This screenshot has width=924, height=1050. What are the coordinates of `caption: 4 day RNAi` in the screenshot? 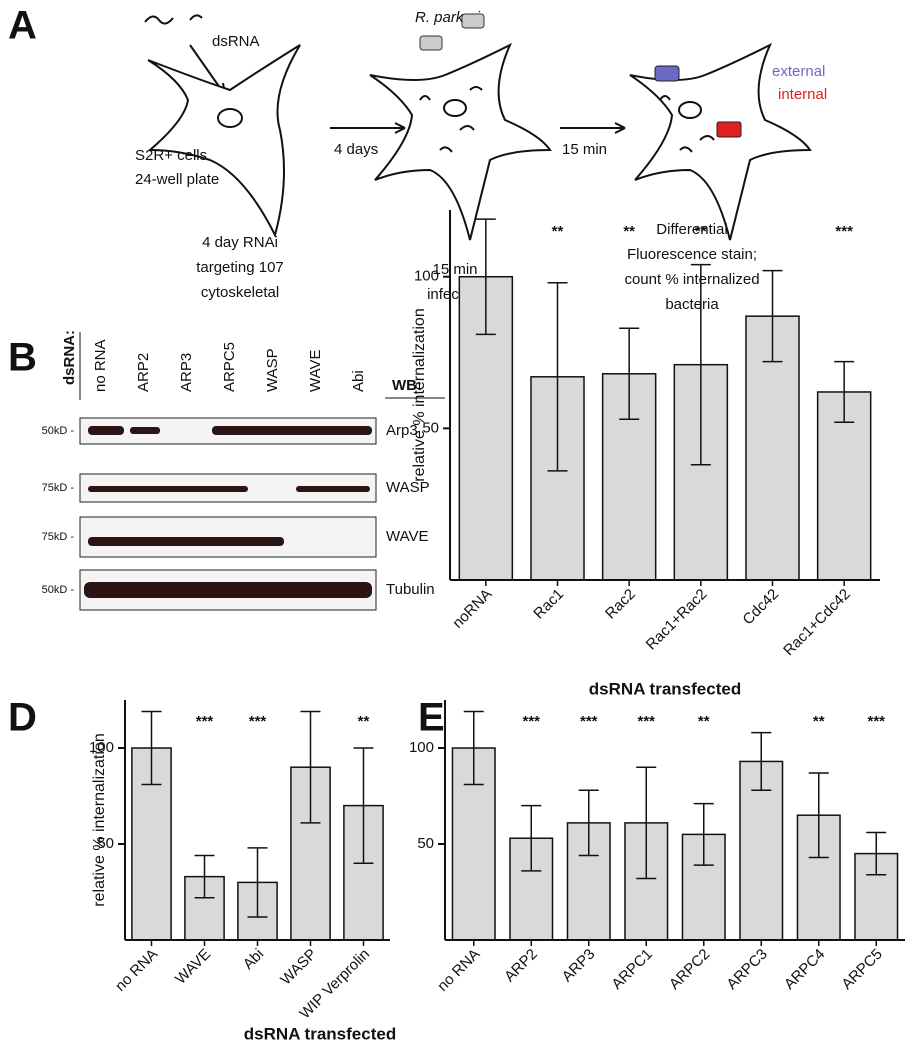 It's located at (240, 242).